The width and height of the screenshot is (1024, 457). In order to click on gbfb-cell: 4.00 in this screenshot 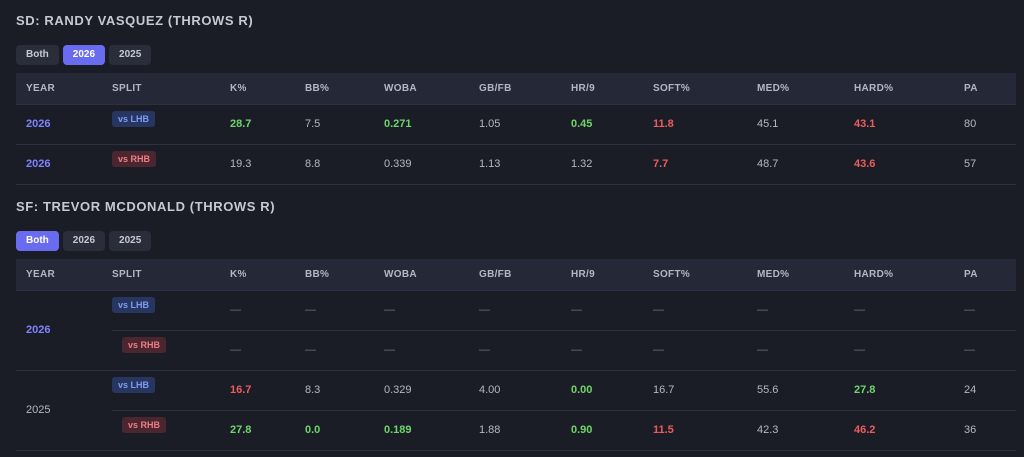, I will do `click(525, 390)`.